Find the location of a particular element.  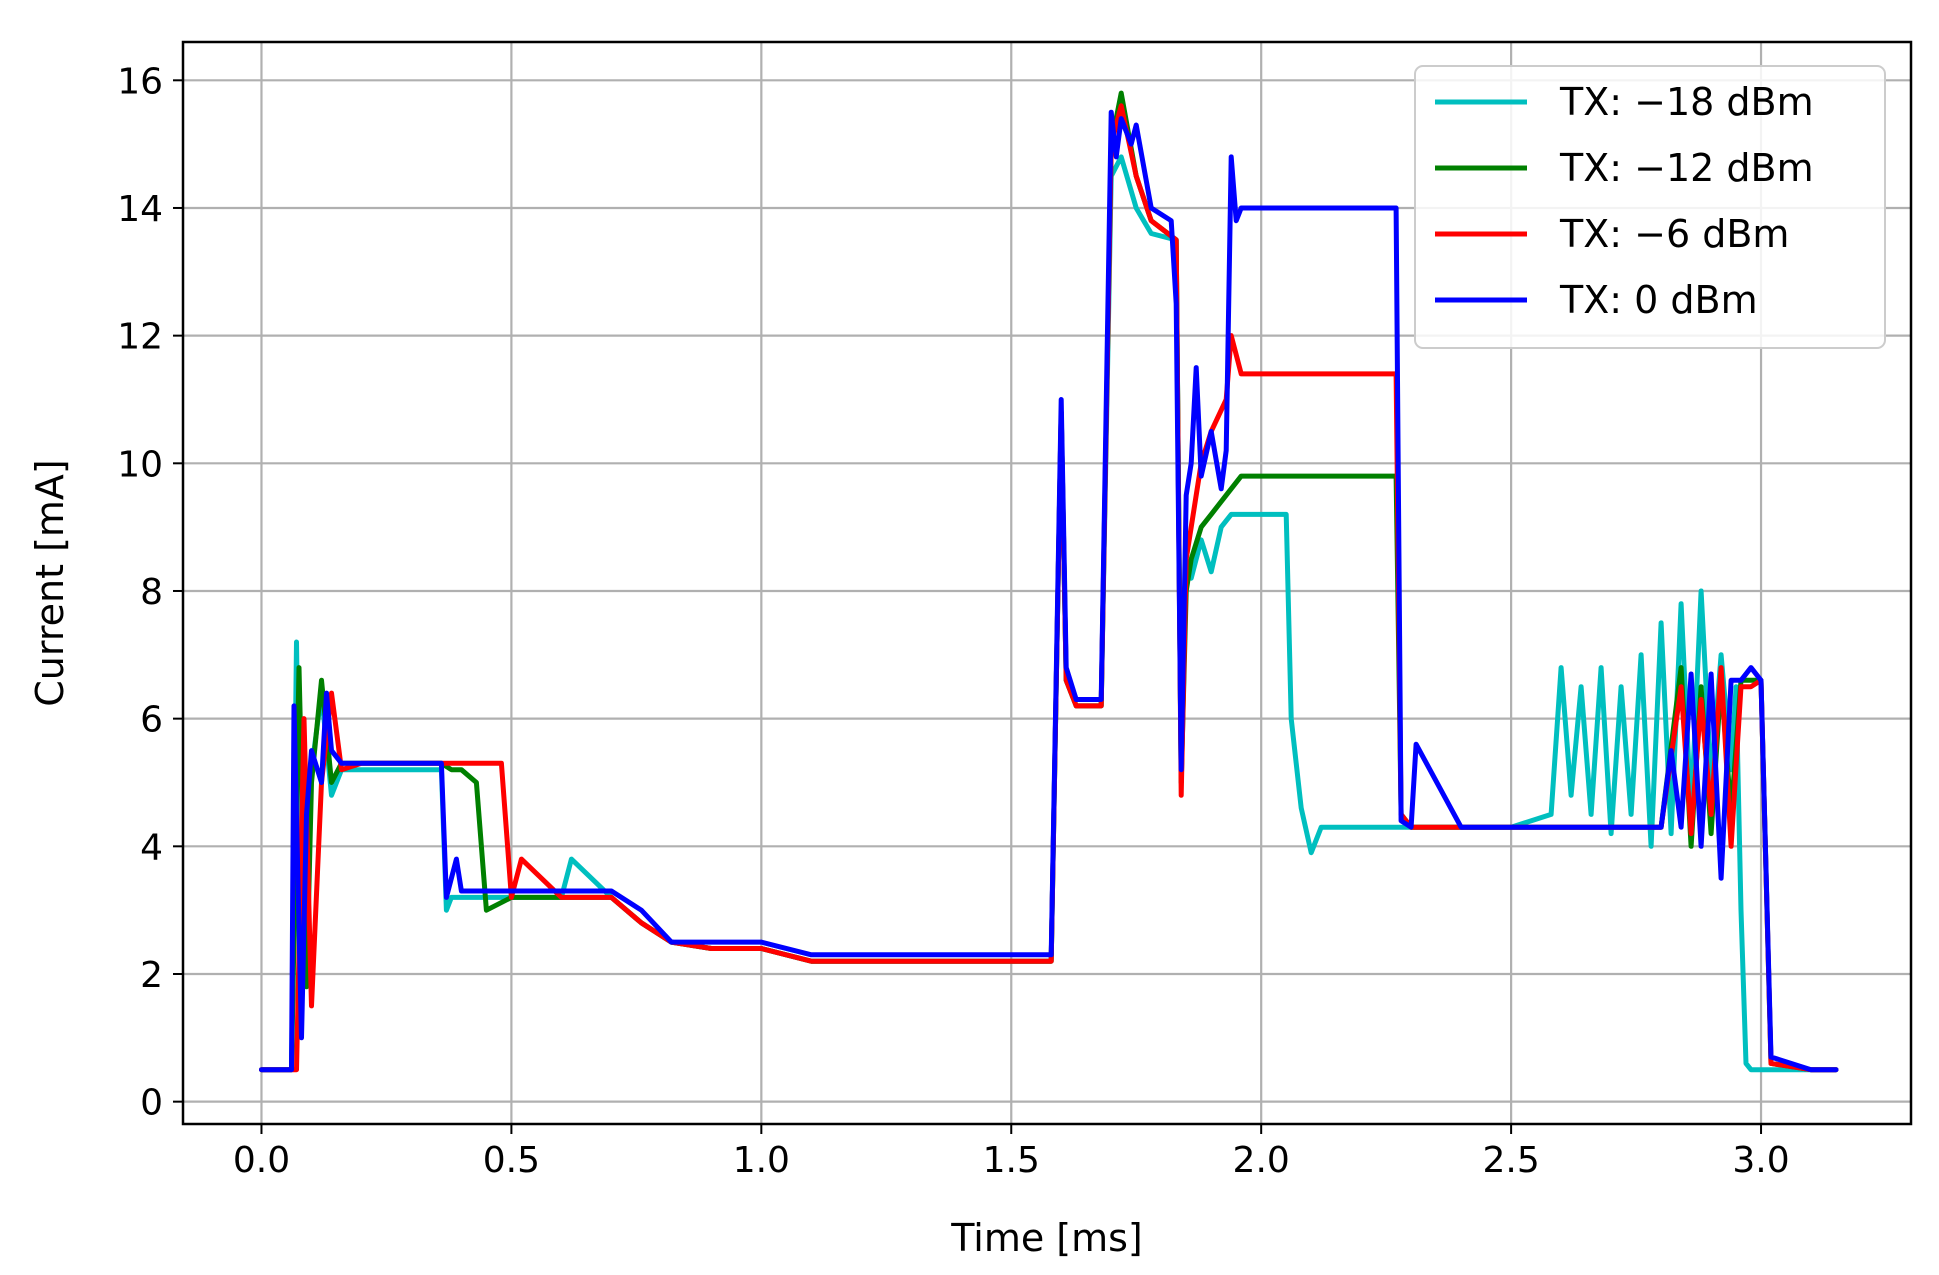

x-tick-label: 0.0 is located at coordinates (261, 1160).